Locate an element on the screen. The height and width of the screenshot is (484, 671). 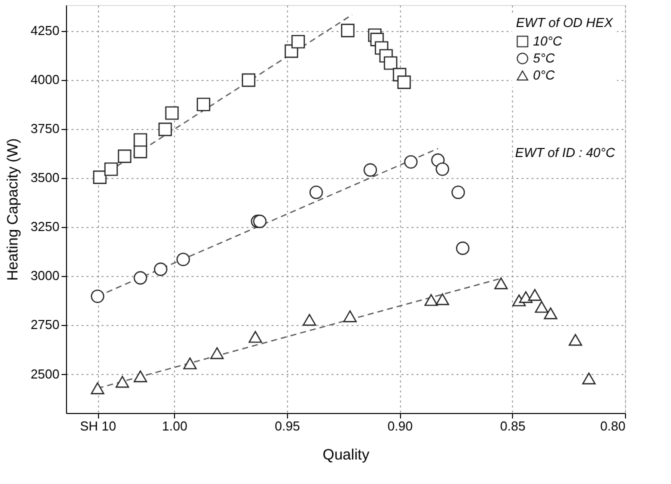
y-tick-label: 2750 is located at coordinates (45, 324).